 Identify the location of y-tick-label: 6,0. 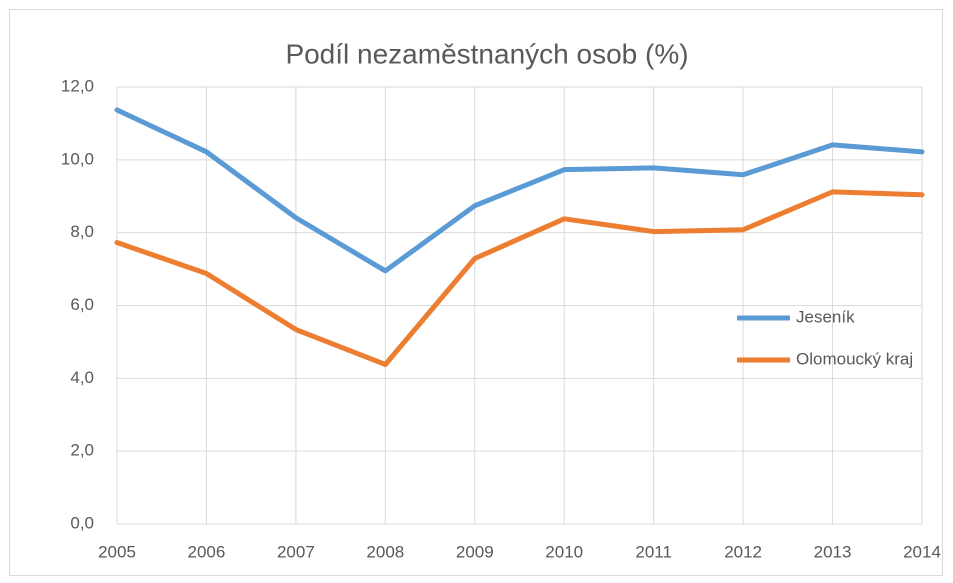
(82, 304).